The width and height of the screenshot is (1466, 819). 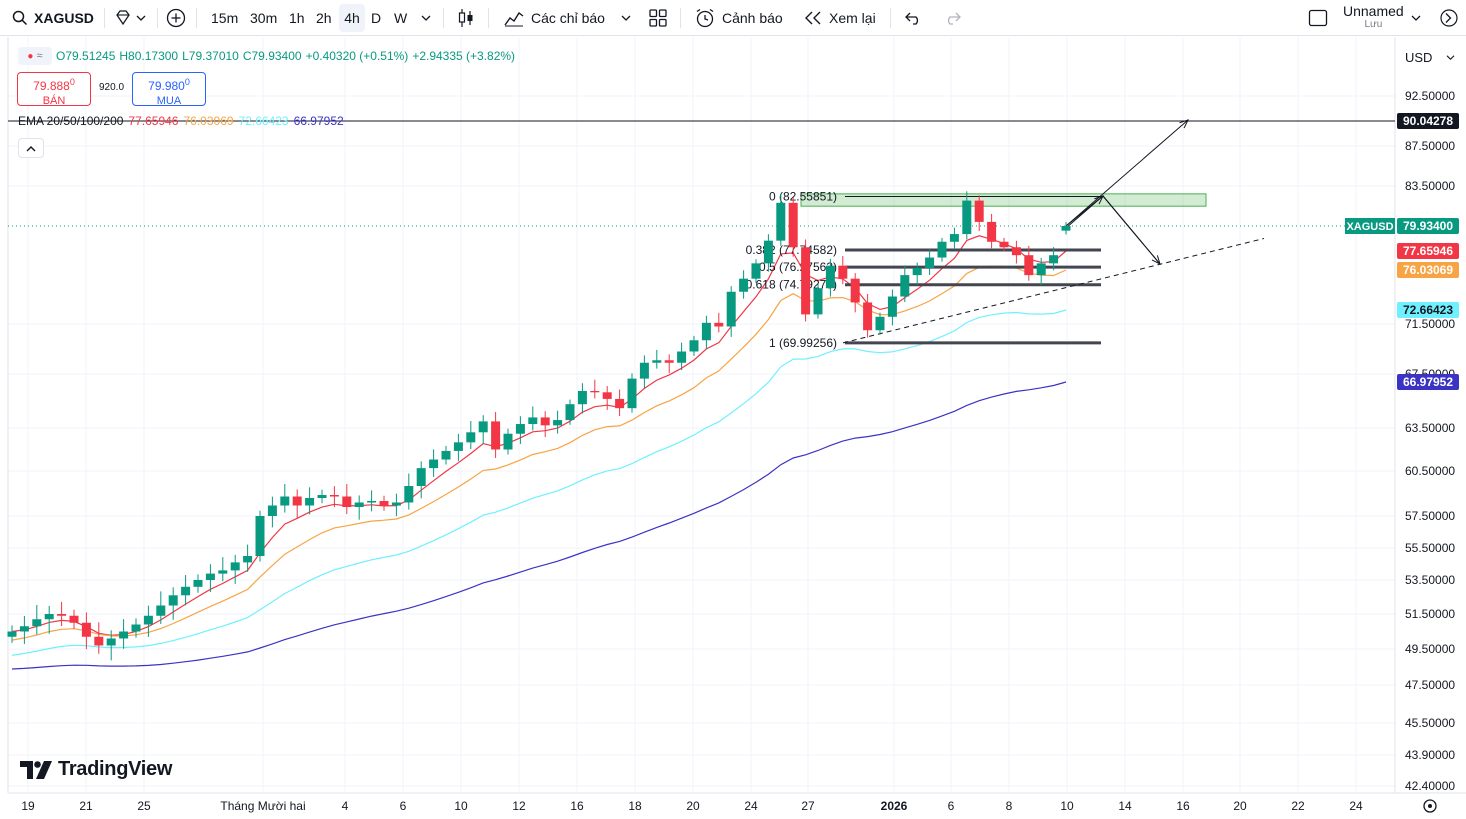 I want to click on indicators-dropdown, so click(x=626, y=18).